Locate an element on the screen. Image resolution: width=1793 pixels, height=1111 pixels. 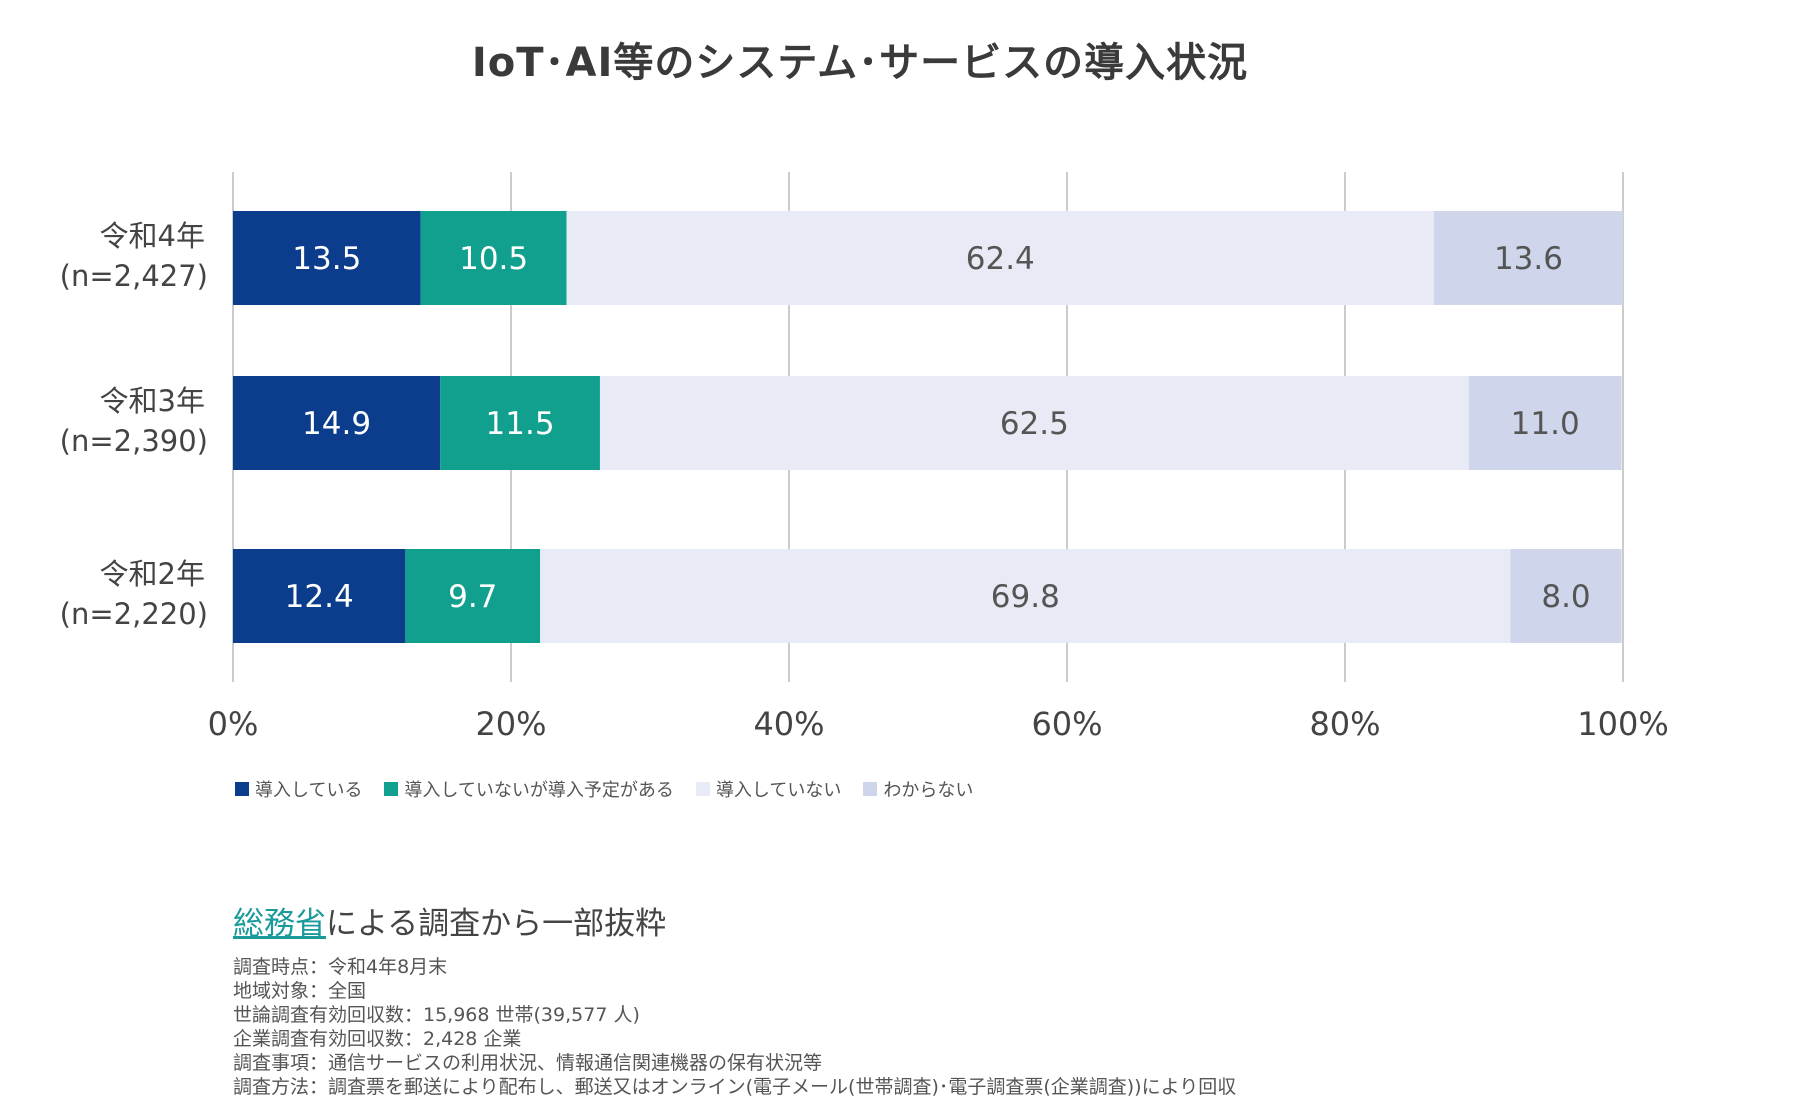
data-label: 13.6 is located at coordinates (1528, 259).